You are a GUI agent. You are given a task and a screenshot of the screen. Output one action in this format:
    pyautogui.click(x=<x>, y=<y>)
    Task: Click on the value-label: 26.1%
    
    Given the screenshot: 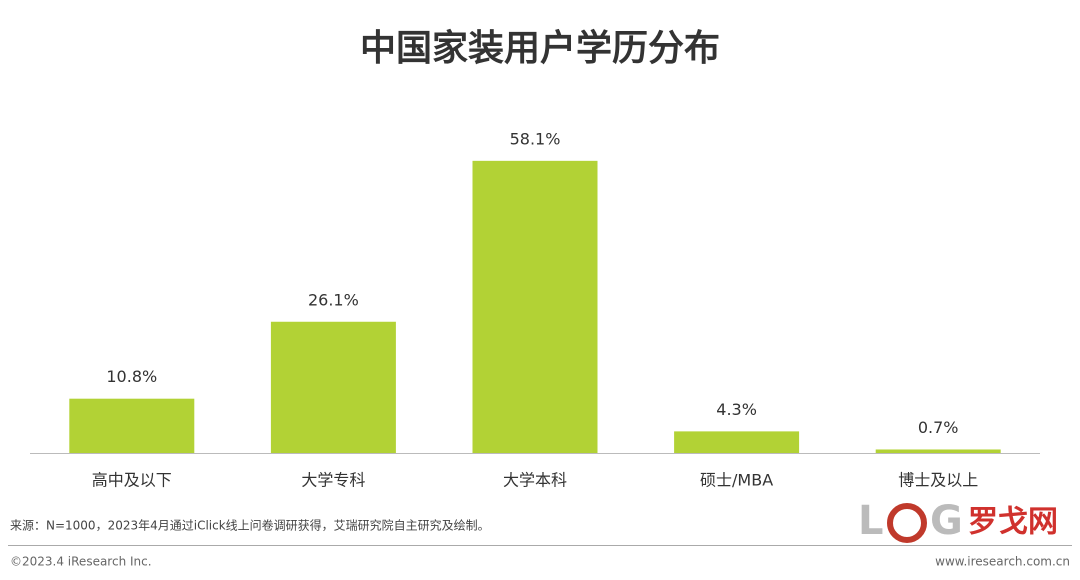 What is the action you would take?
    pyautogui.click(x=333, y=299)
    